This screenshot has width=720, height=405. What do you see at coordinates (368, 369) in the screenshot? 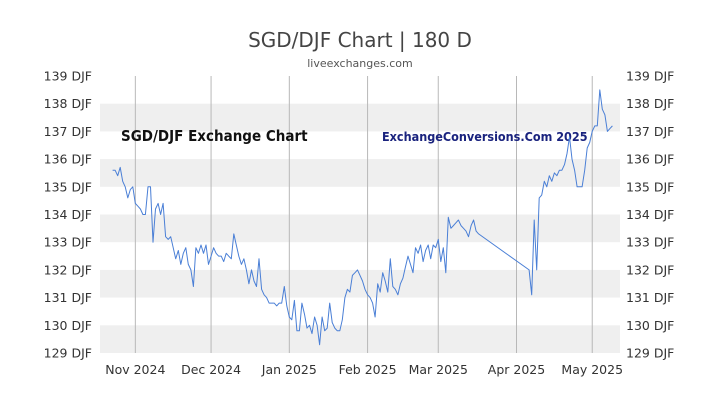
I see `x-tick-label: Feb 2025` at bounding box center [368, 369].